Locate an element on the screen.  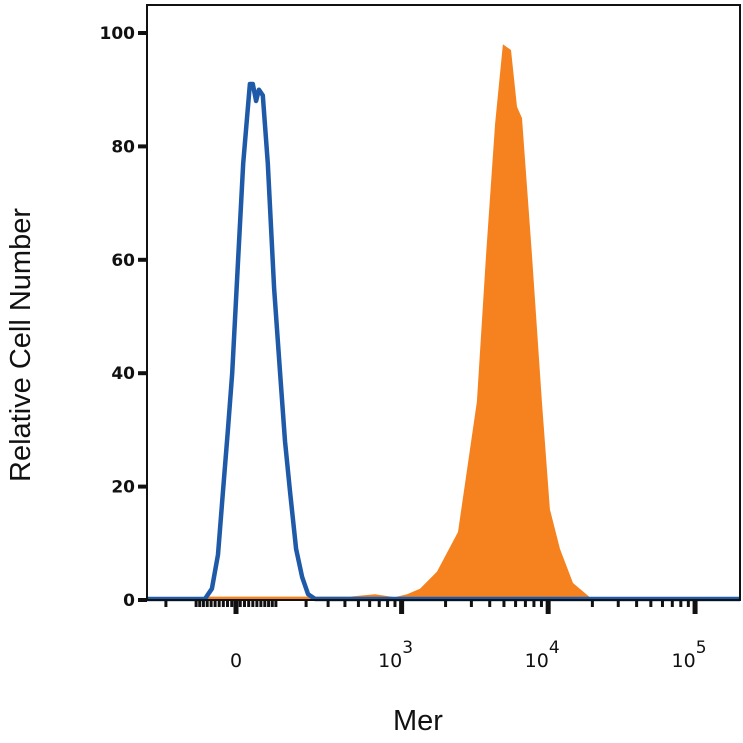
x-tick-exponent: 3 is located at coordinates (407, 648).